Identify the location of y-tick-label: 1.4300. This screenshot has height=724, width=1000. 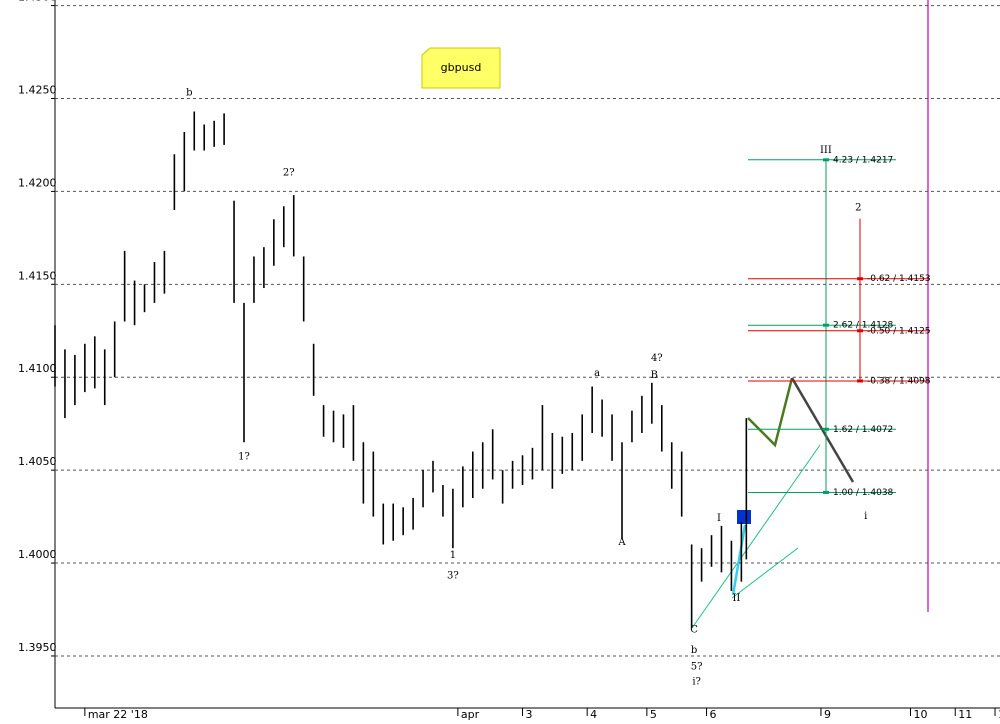
(37, 2).